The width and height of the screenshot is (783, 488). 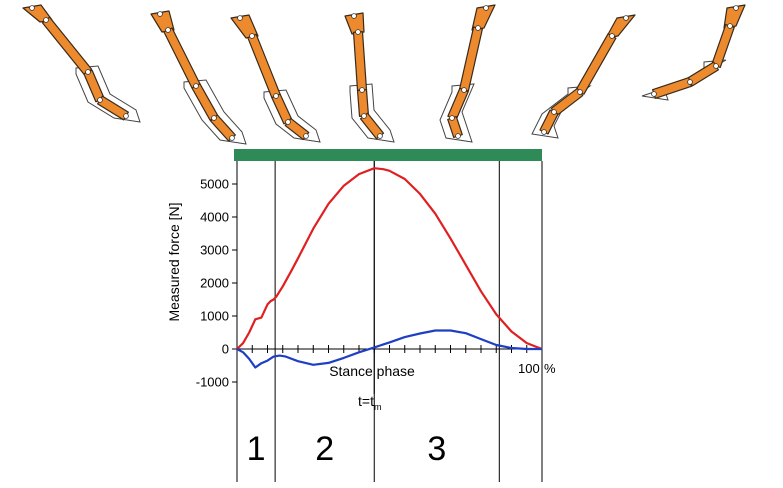 What do you see at coordinates (550, 368) in the screenshot?
I see `x-unit-label: %` at bounding box center [550, 368].